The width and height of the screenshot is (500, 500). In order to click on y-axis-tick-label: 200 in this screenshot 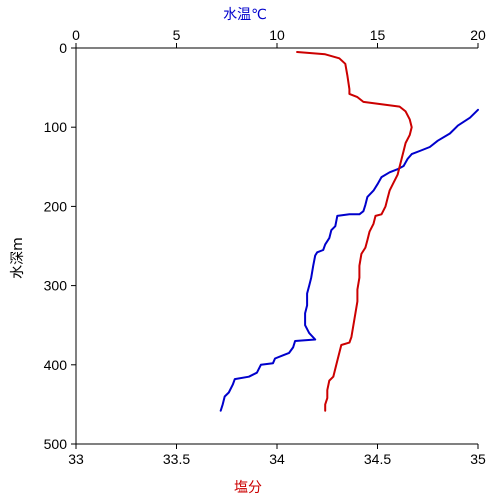, I will do `click(56, 206)`.